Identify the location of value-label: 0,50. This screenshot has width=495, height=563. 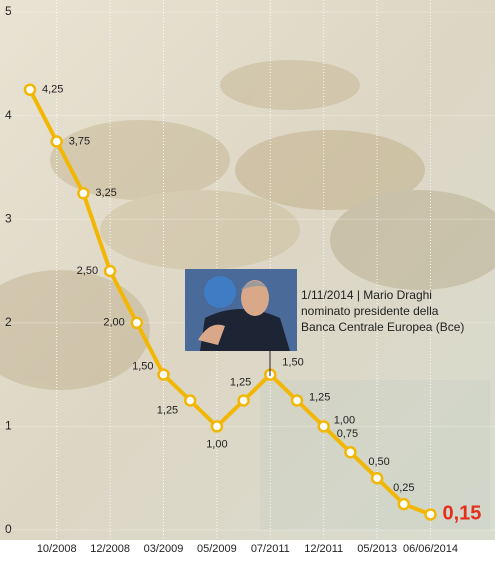
(378, 462).